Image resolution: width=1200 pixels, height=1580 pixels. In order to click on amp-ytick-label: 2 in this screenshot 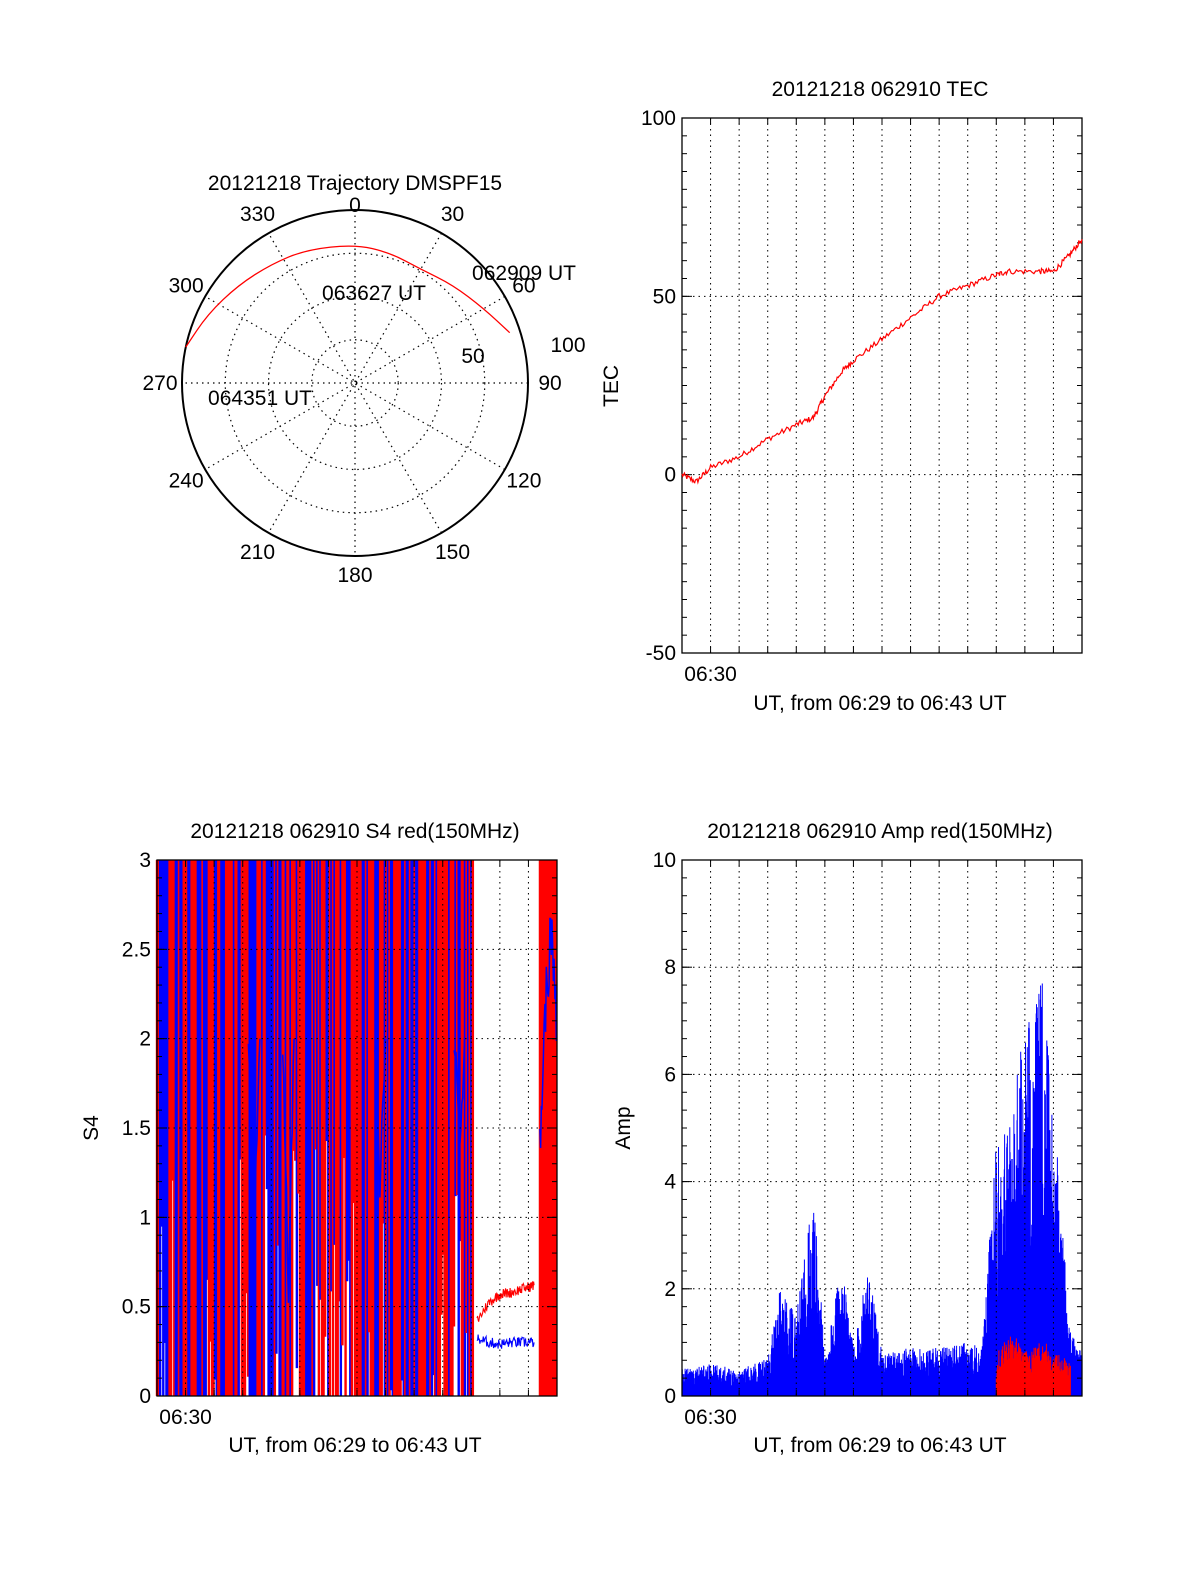, I will do `click(670, 1289)`.